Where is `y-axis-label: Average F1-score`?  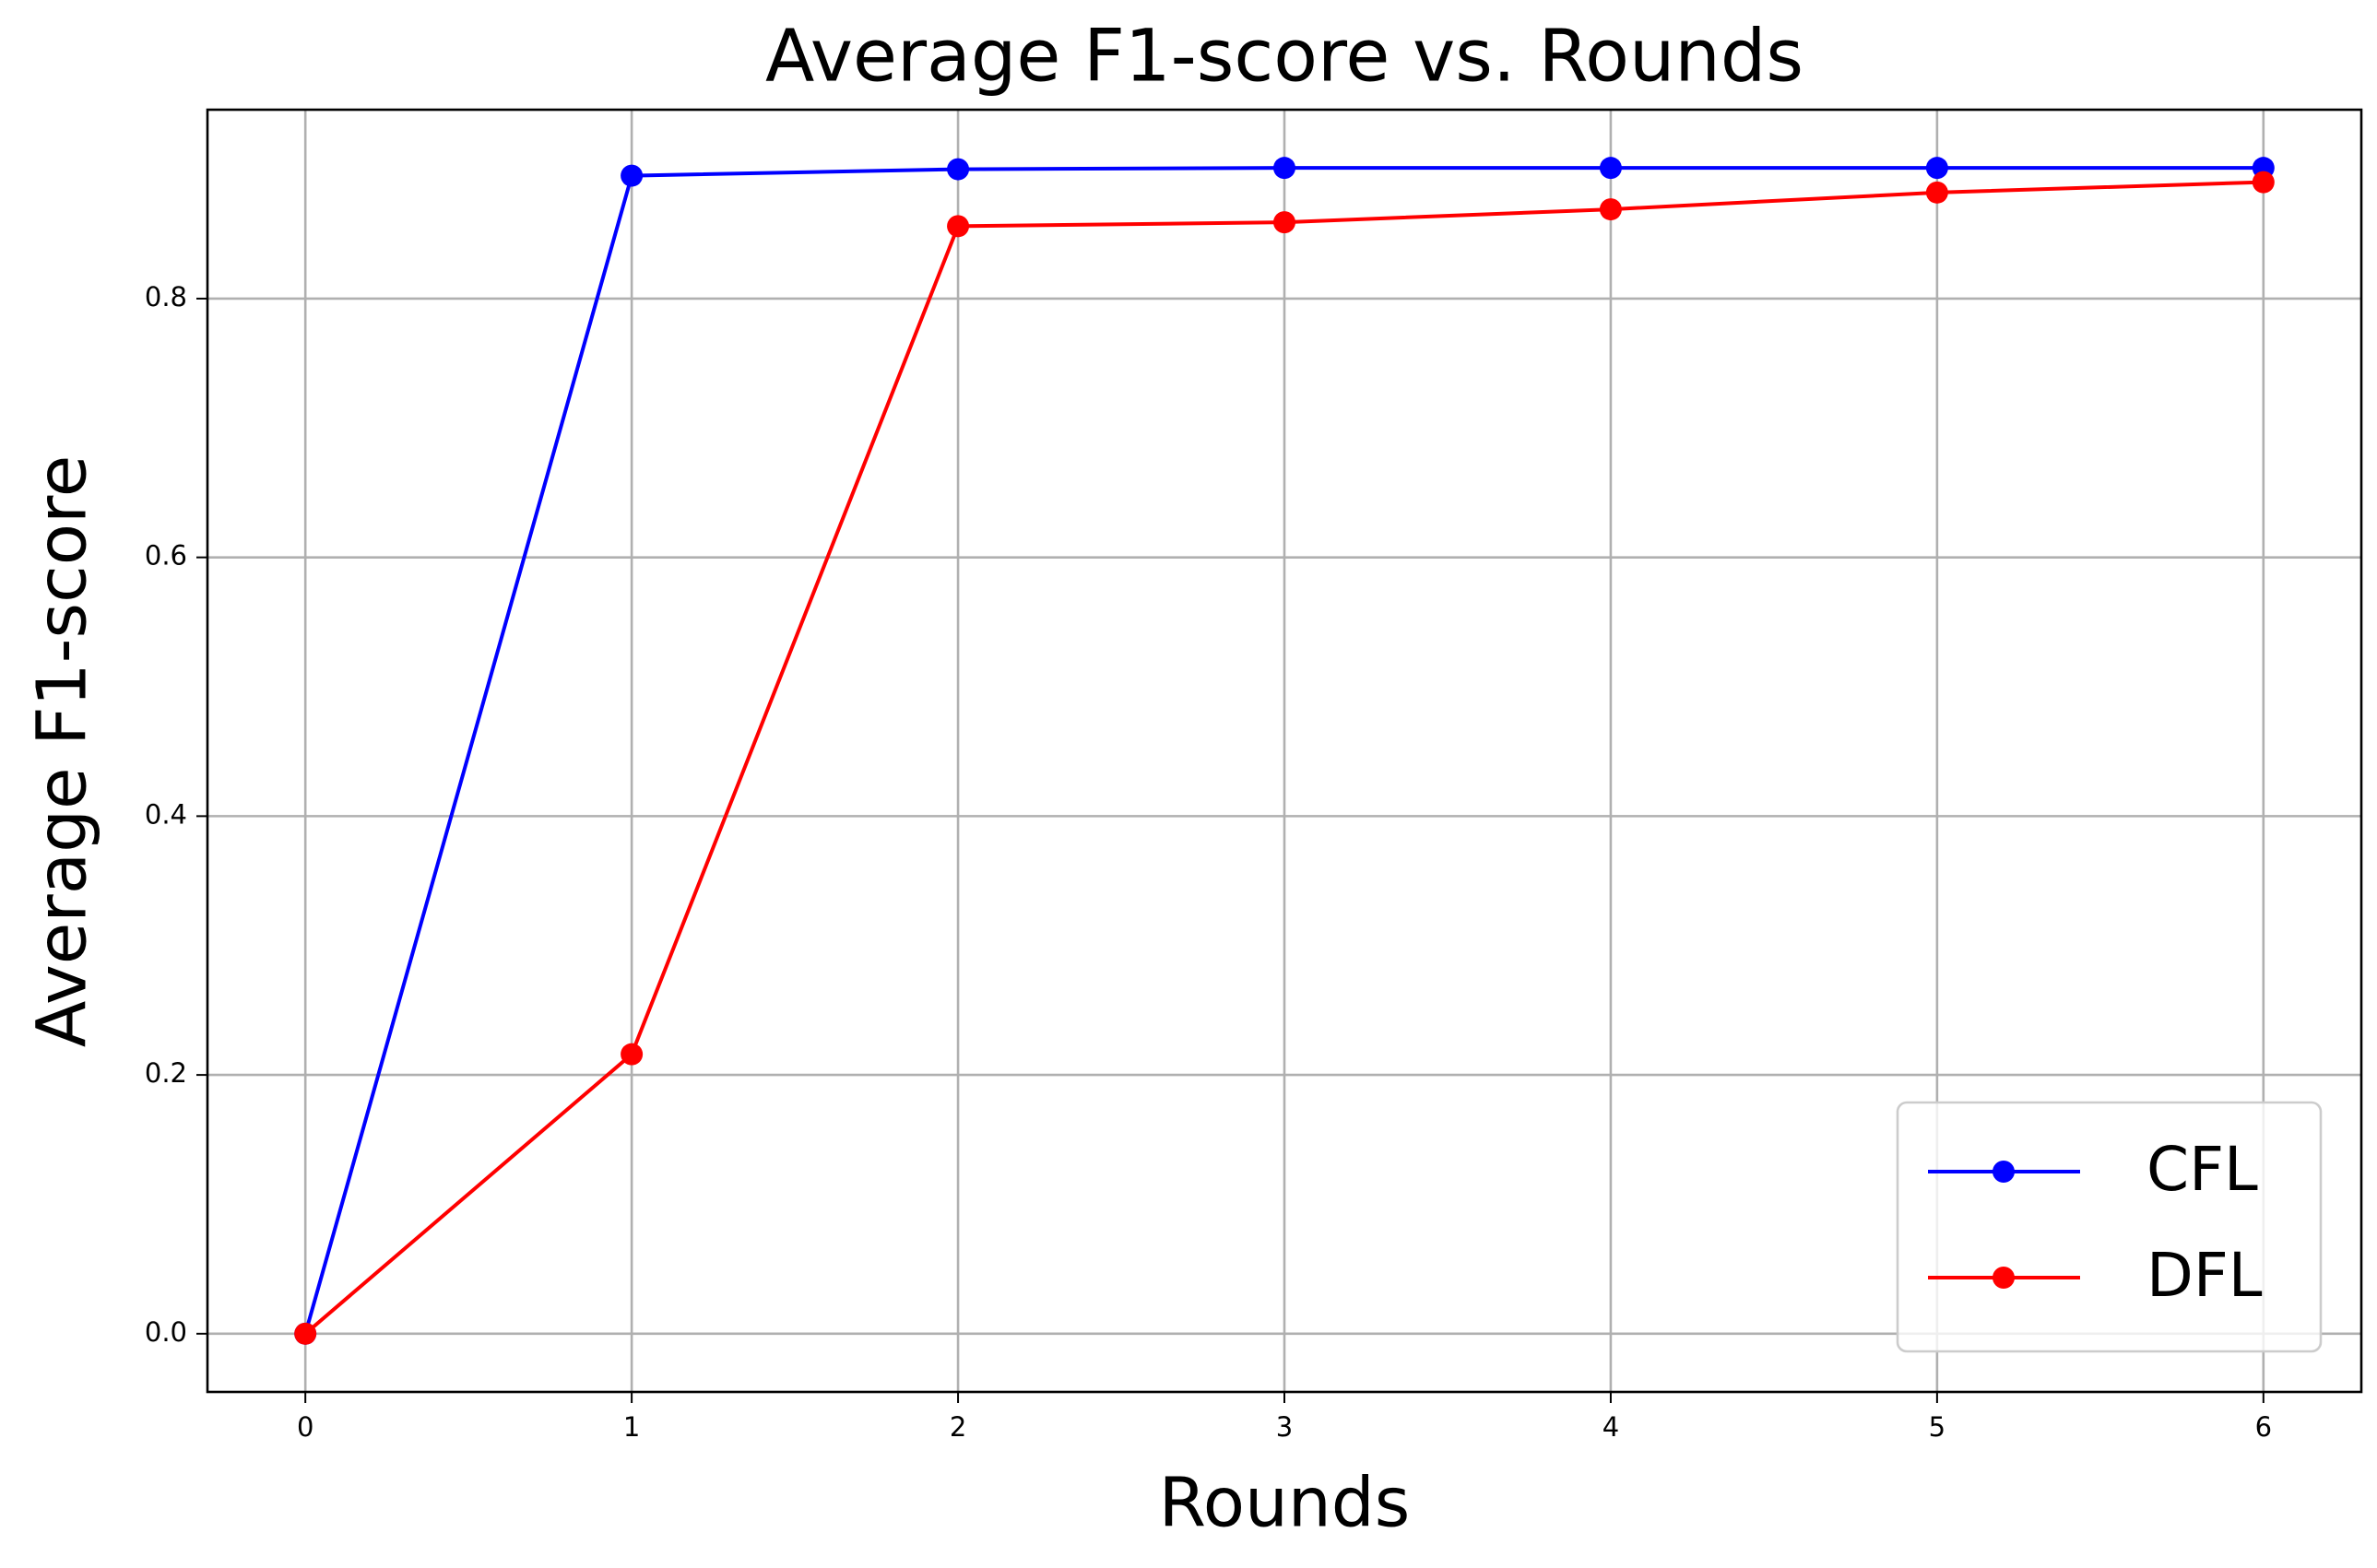 y-axis-label: Average F1-score is located at coordinates (62, 751).